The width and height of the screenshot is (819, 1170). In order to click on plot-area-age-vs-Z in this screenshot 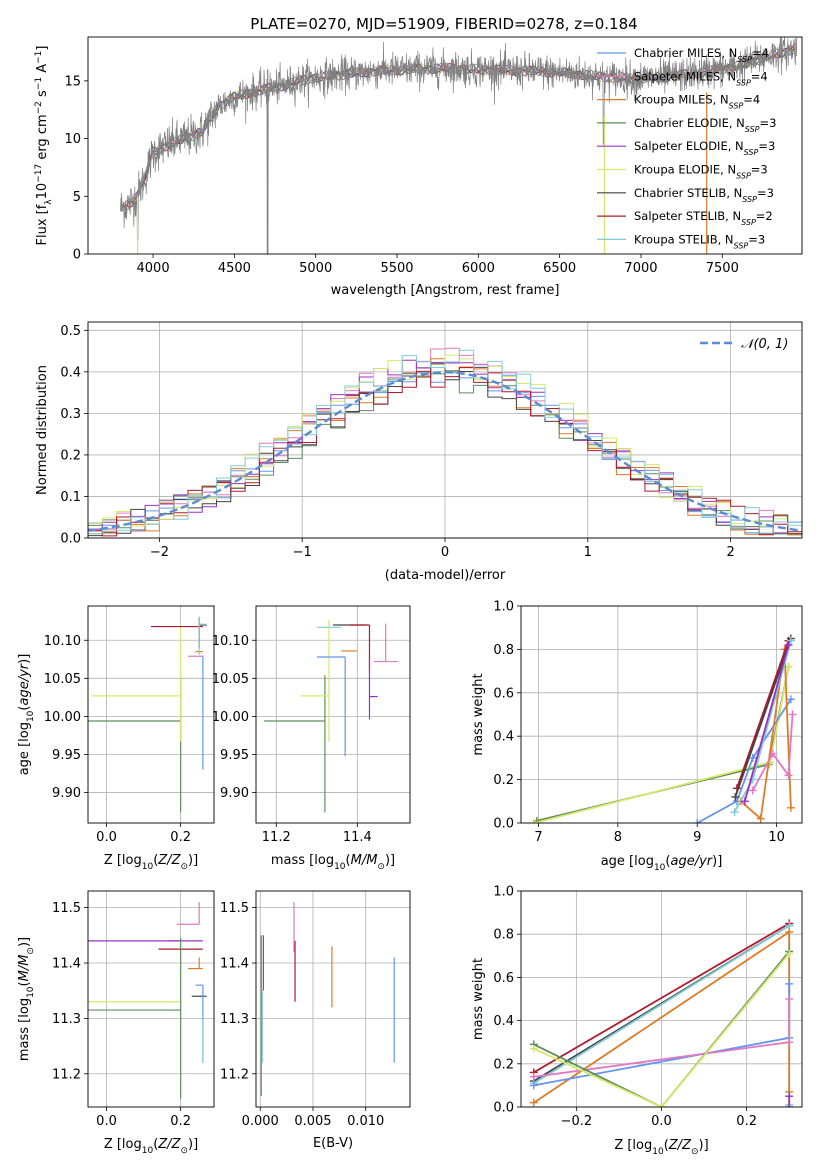, I will do `click(147, 714)`.